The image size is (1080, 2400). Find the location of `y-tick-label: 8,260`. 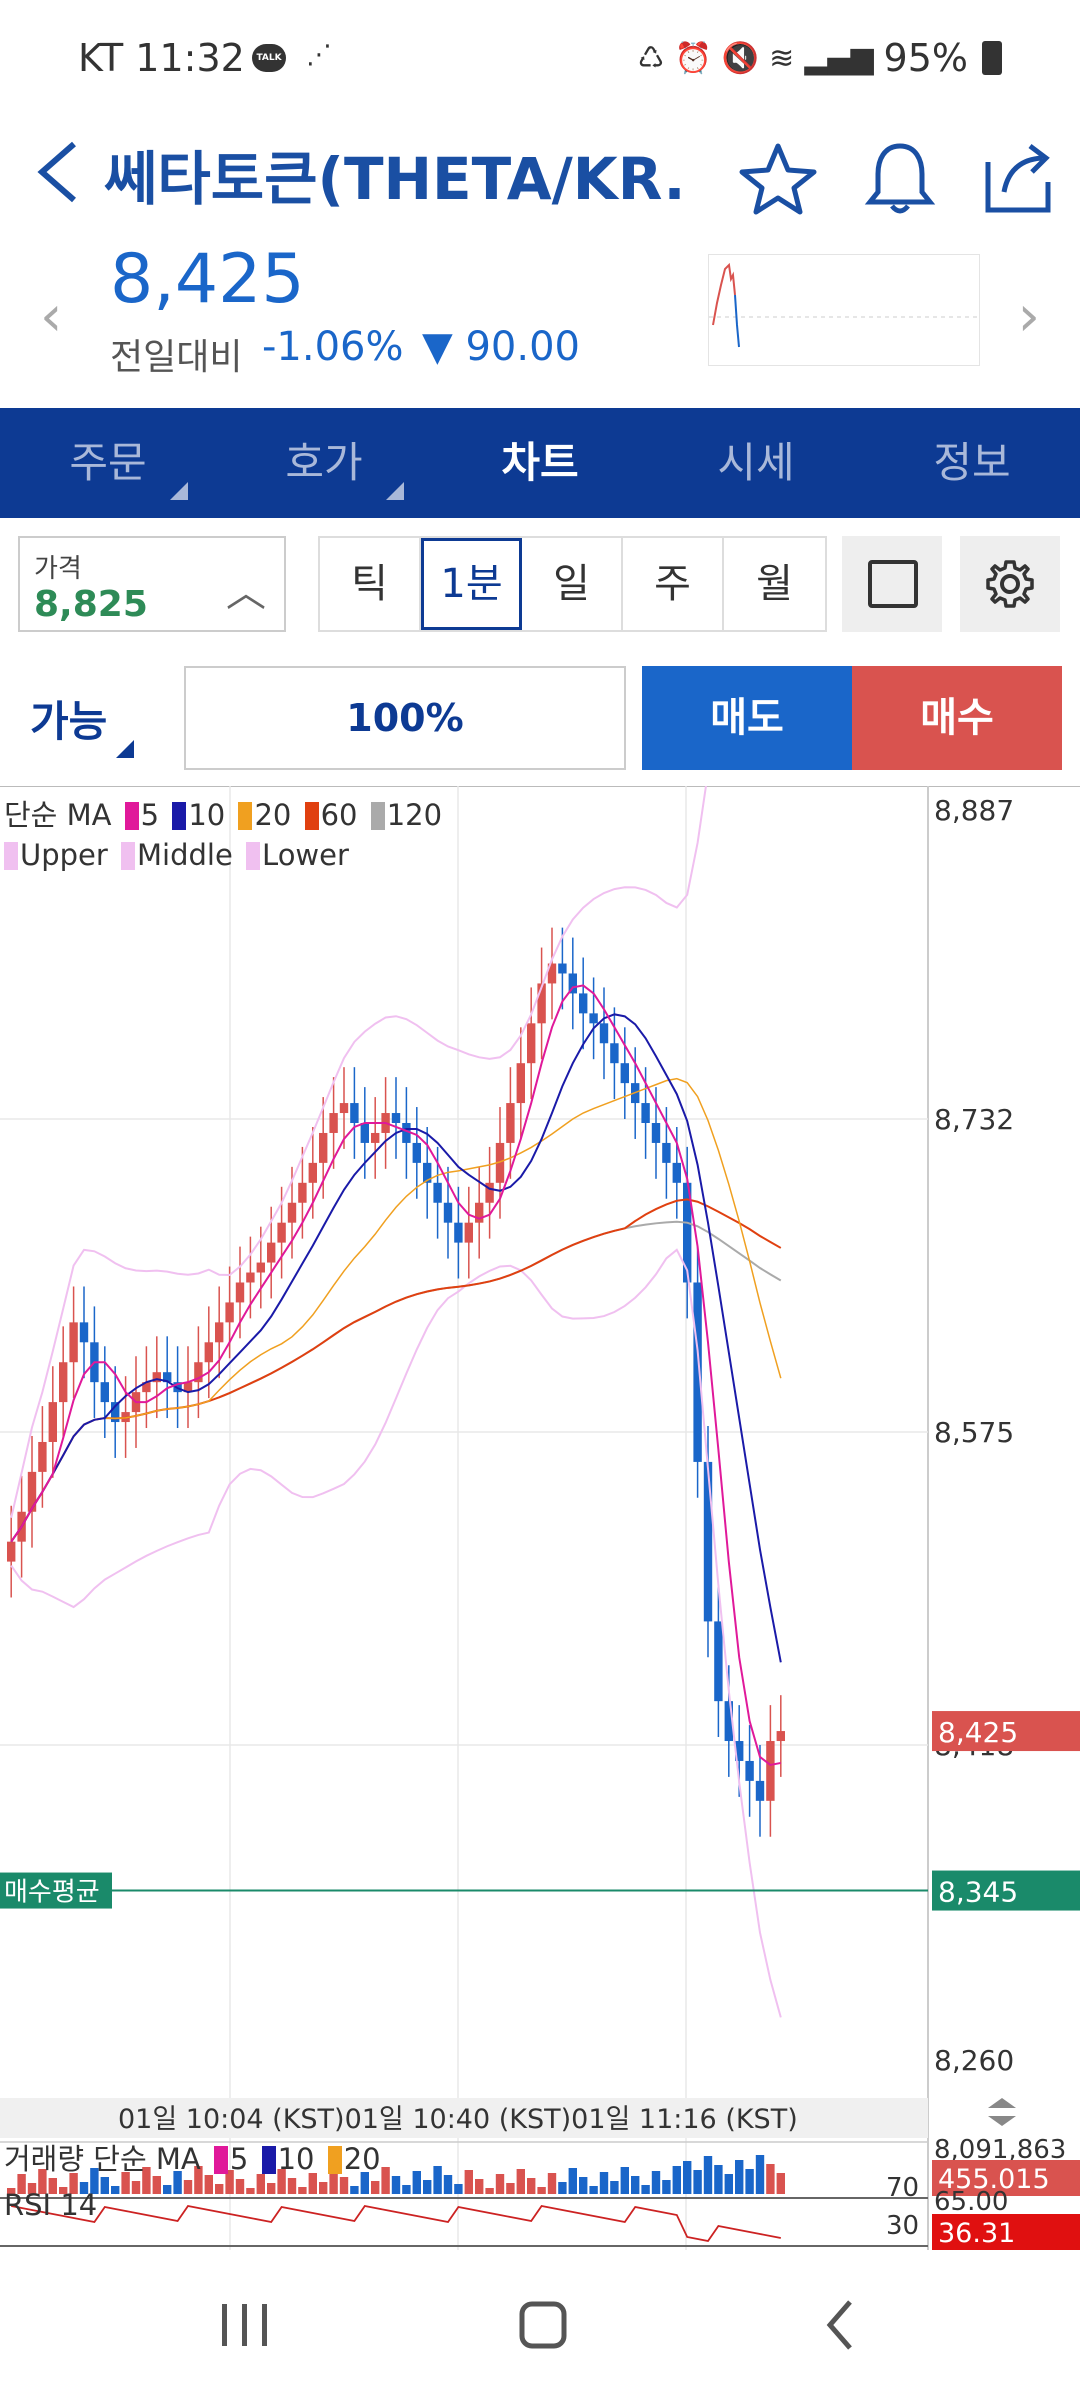

y-tick-label: 8,260 is located at coordinates (974, 2060).